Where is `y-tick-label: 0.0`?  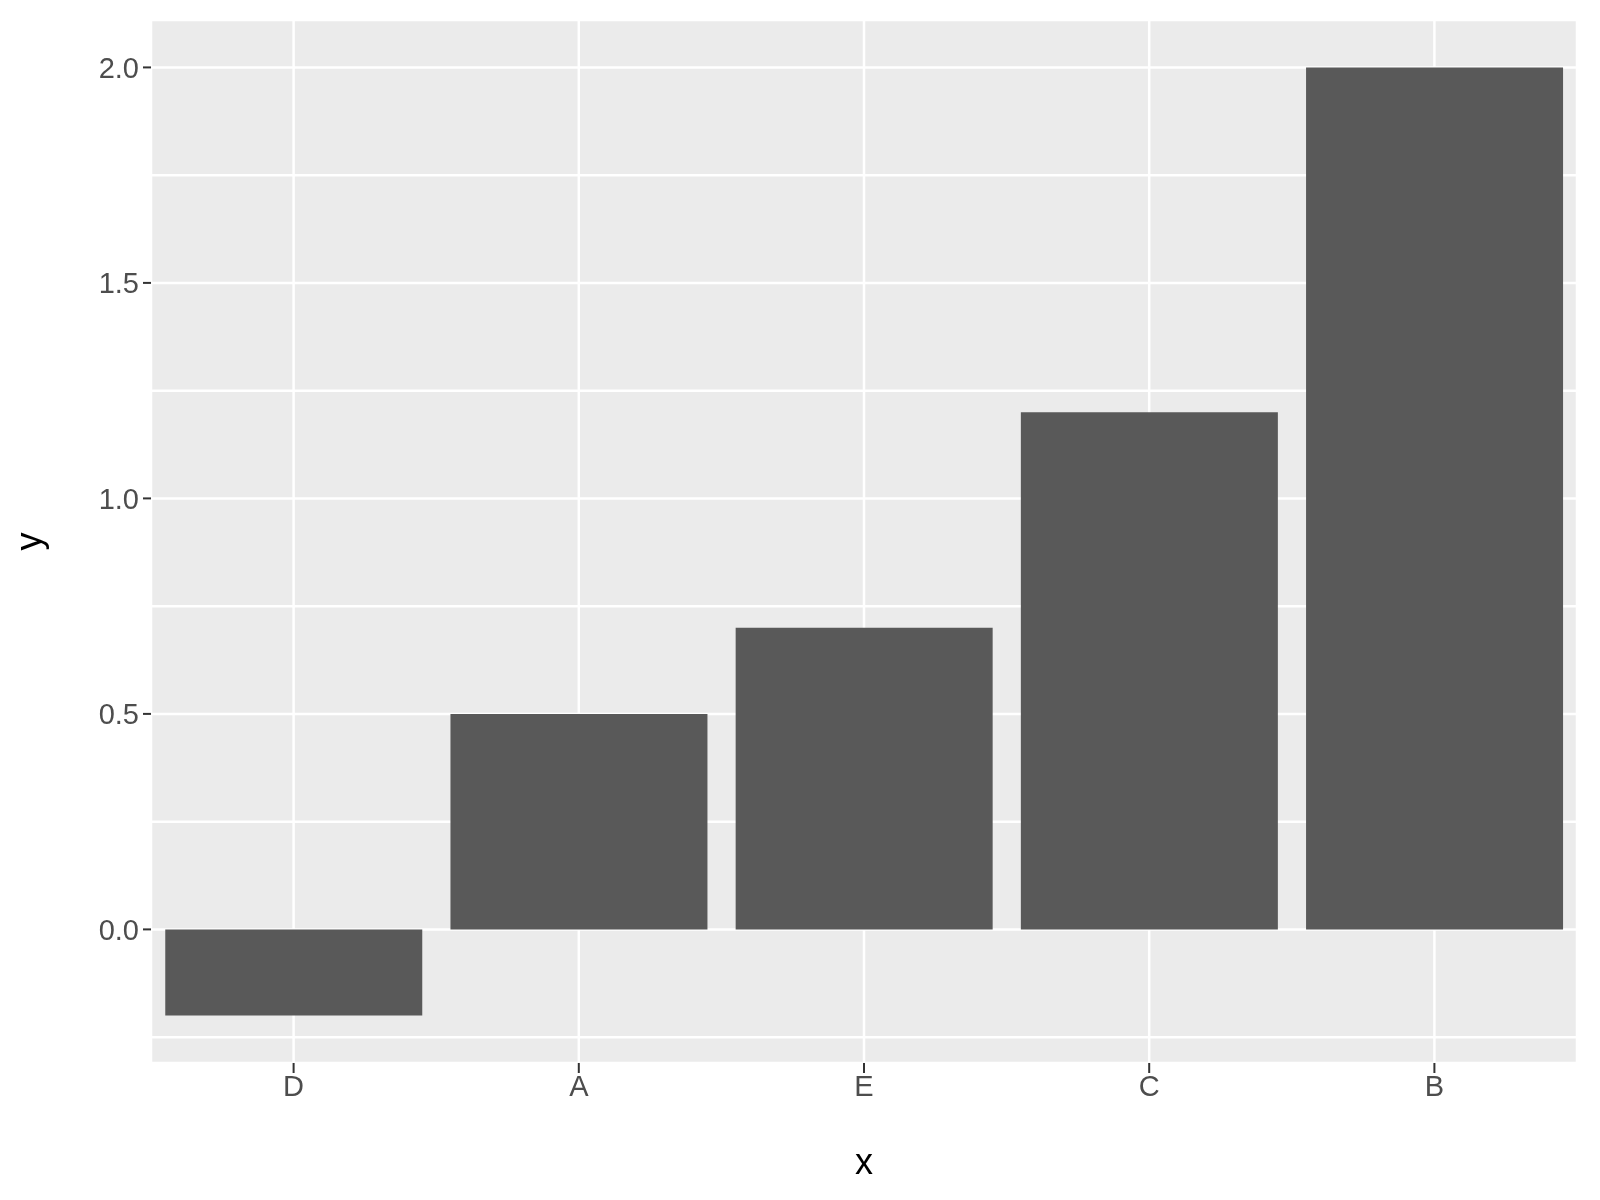 y-tick-label: 0.0 is located at coordinates (118, 929).